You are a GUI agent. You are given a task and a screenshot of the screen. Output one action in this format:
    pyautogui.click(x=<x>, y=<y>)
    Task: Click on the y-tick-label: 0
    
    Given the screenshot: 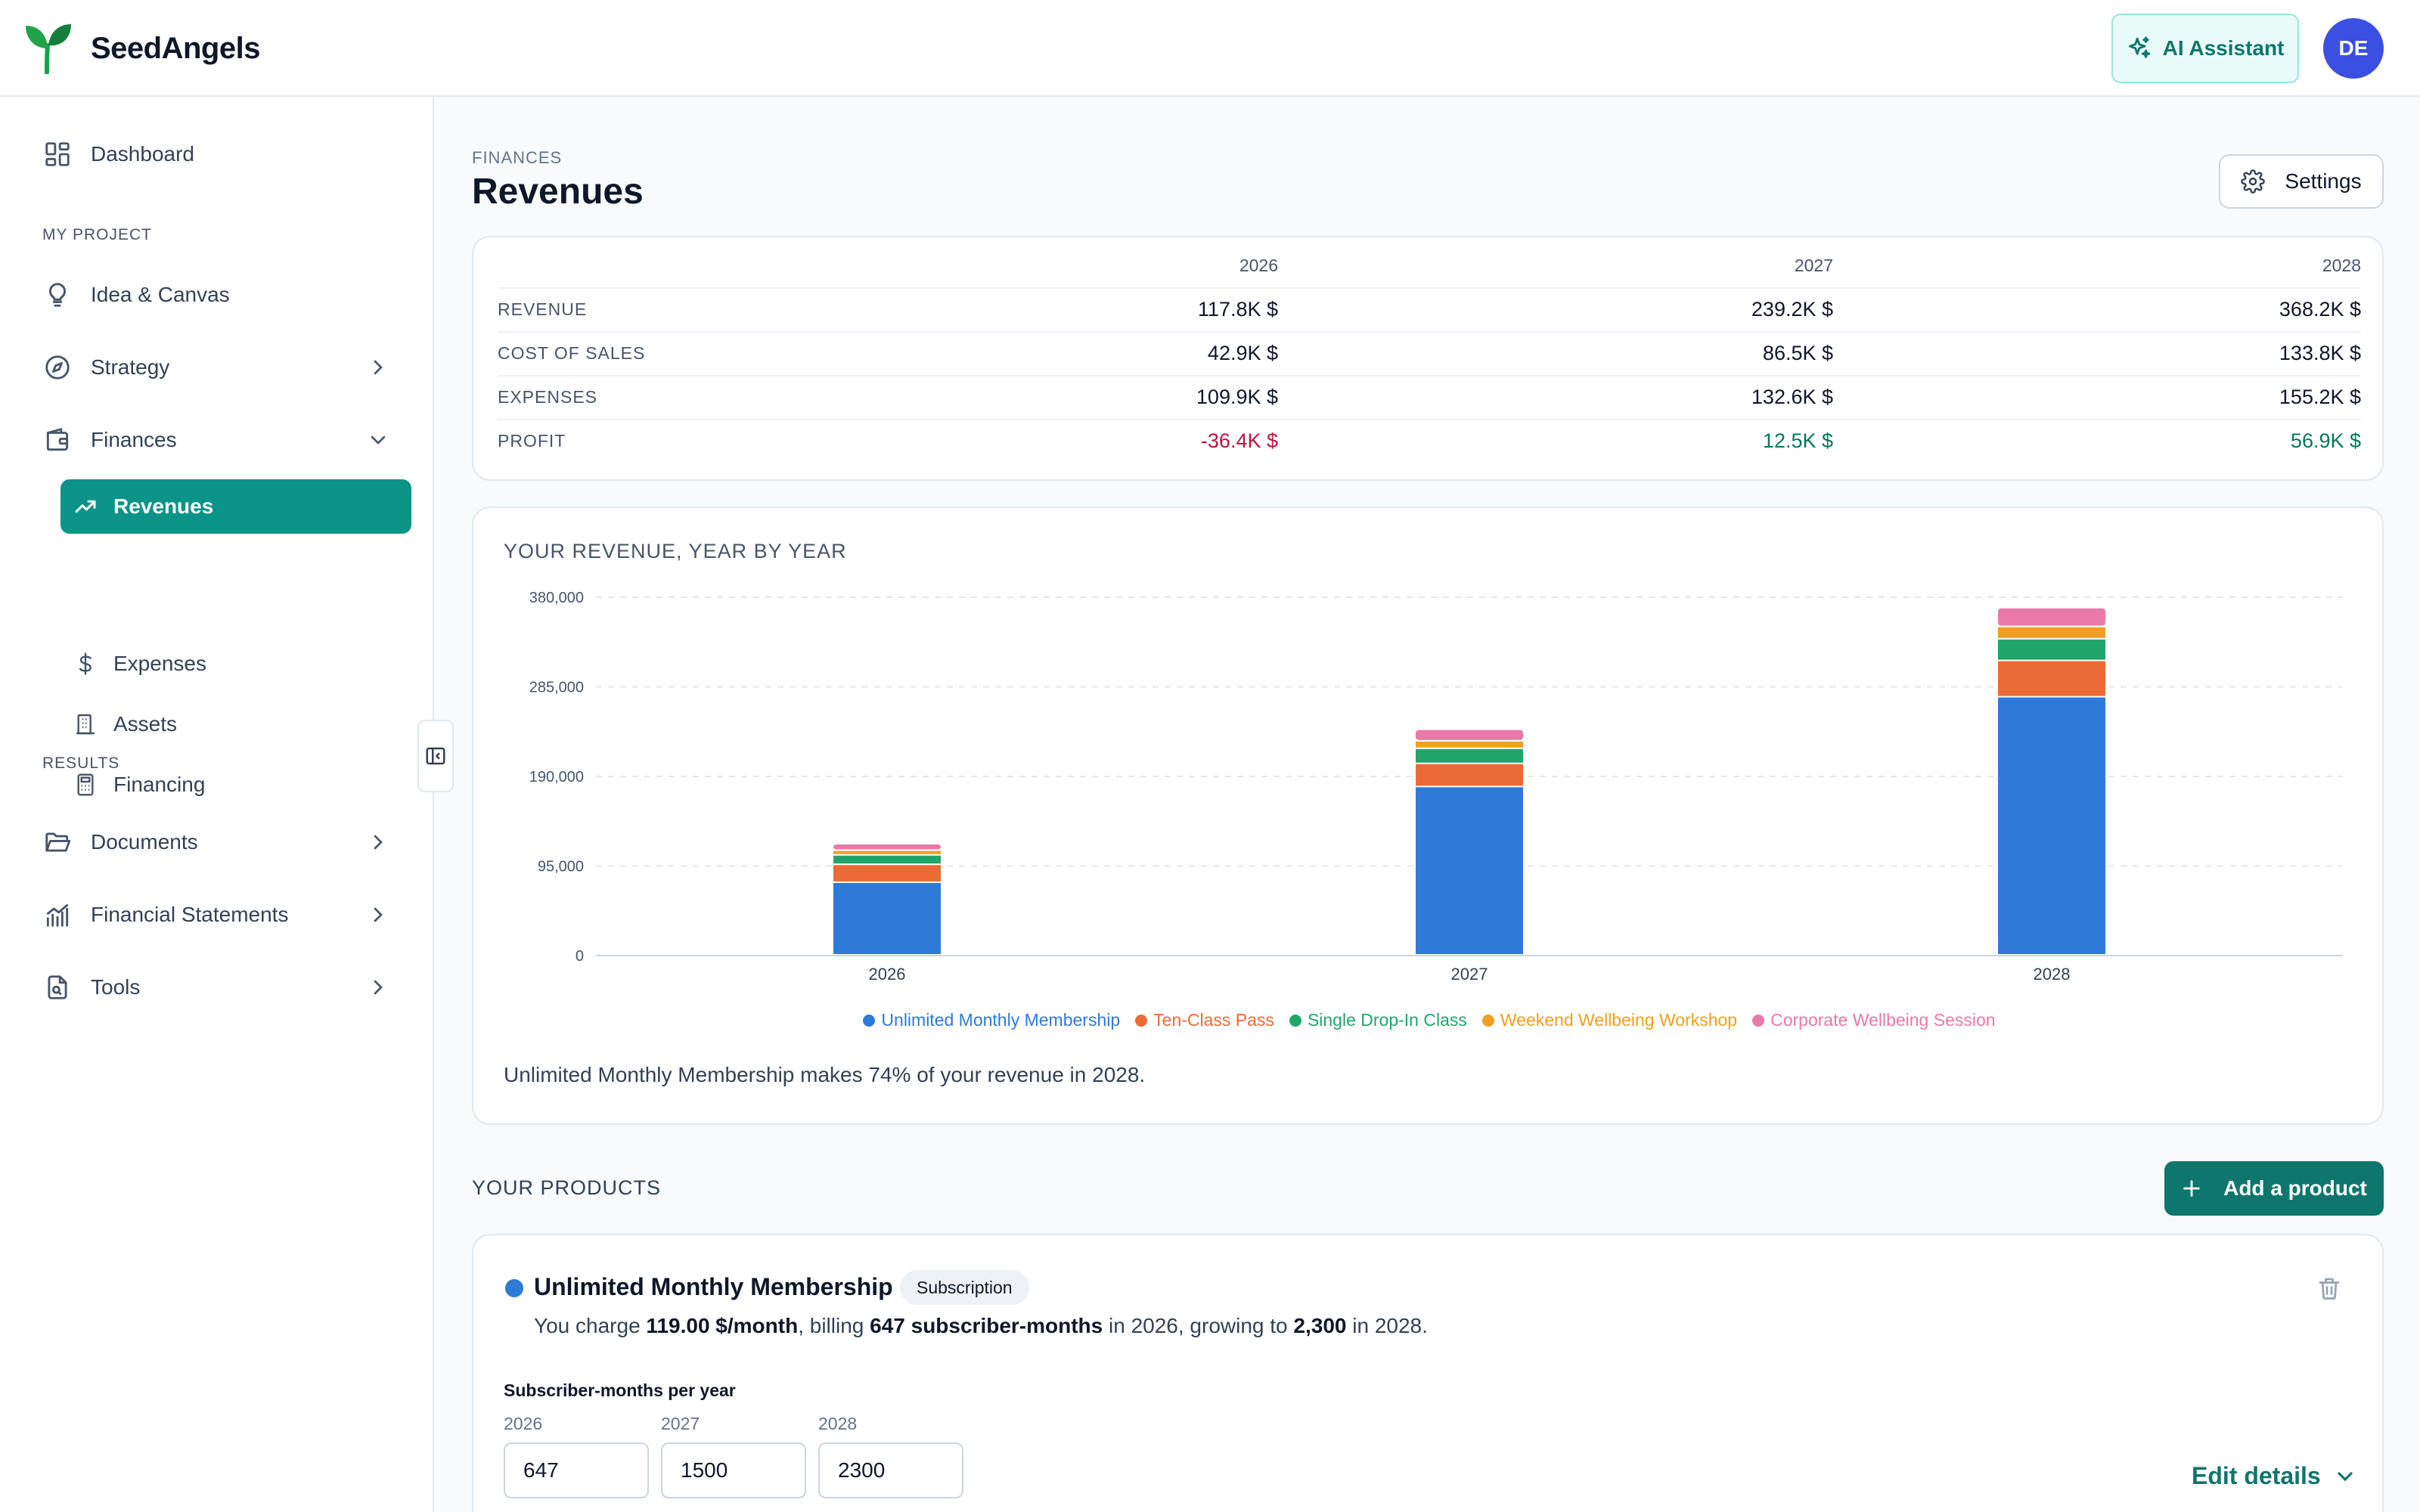 What is the action you would take?
    pyautogui.click(x=580, y=957)
    